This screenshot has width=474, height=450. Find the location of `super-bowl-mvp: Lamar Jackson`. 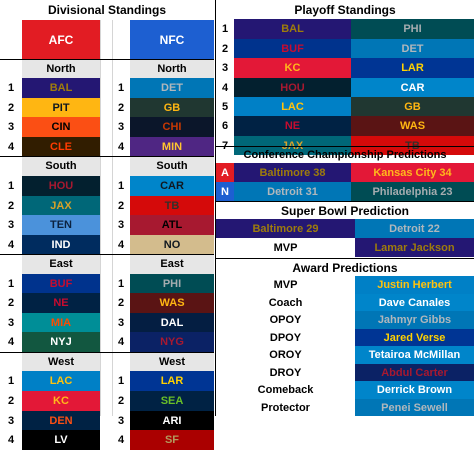

super-bowl-mvp: Lamar Jackson is located at coordinates (414, 247).